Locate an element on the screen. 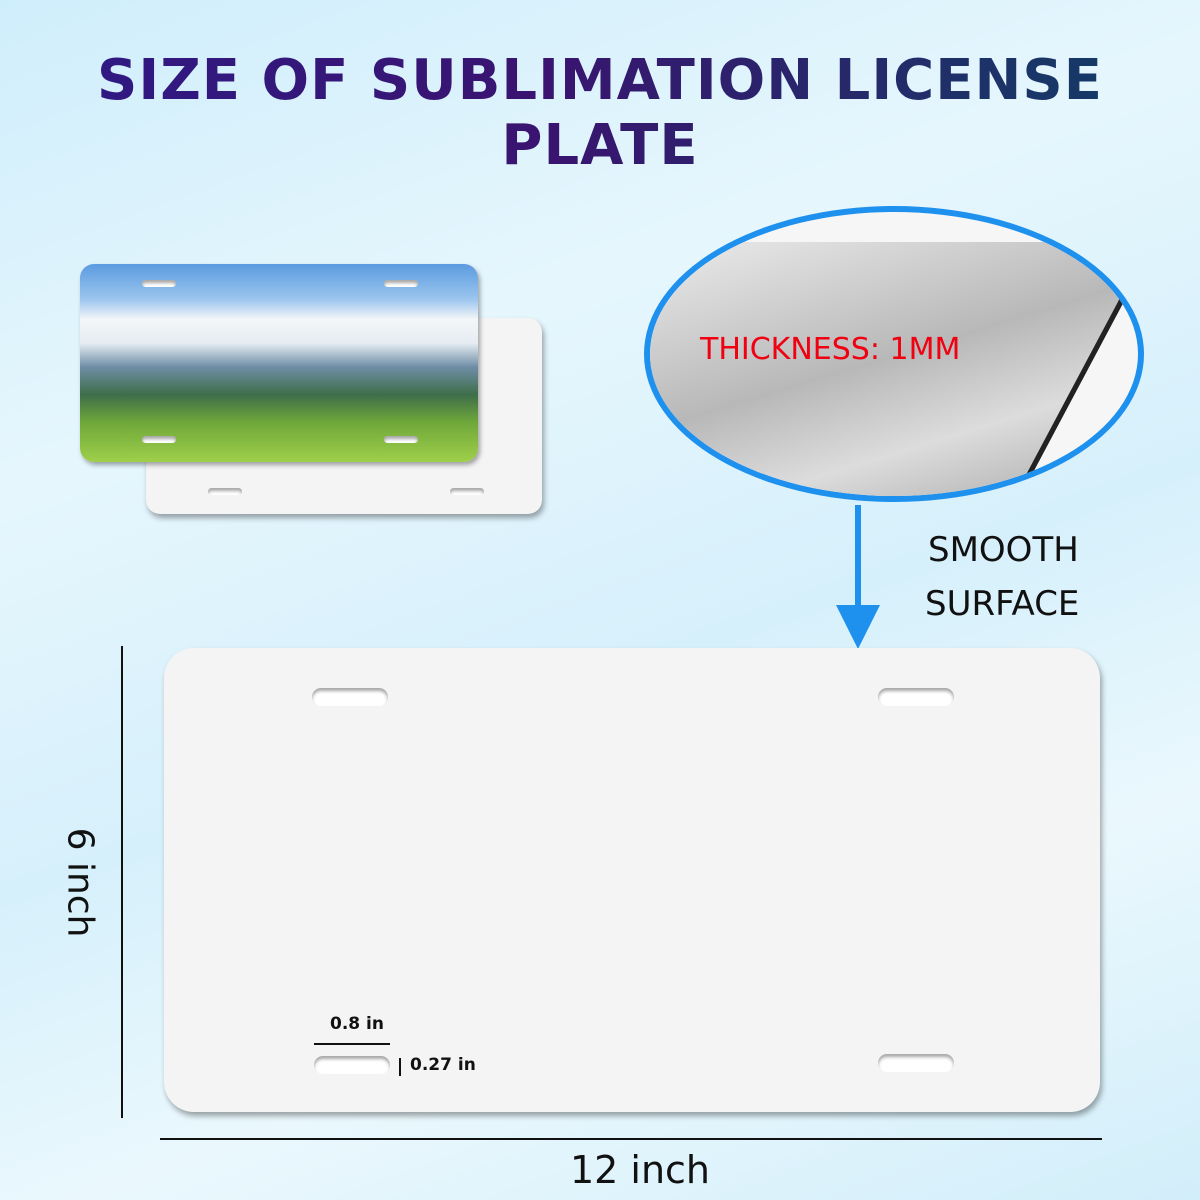 The image size is (1200, 1200). width-dimension-arrow is located at coordinates (631, 1139).